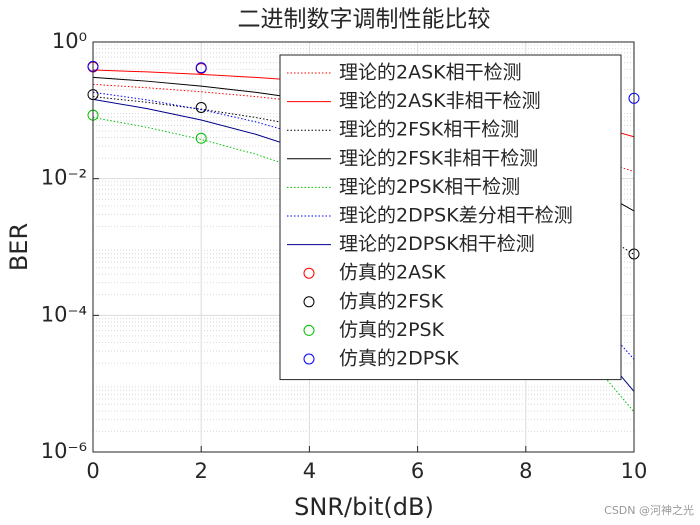  I want to click on y-tick-label: 10⁰, so click(69, 41).